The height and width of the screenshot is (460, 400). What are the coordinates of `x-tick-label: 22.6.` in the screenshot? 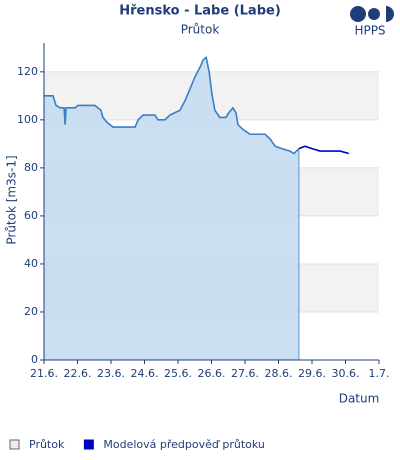 It's located at (78, 373).